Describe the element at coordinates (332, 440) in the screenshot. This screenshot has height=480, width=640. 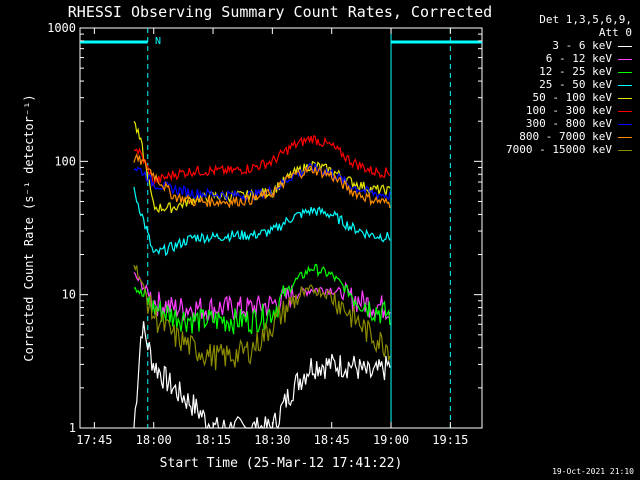
I see `x-tick-label-4: 18:45` at that location.